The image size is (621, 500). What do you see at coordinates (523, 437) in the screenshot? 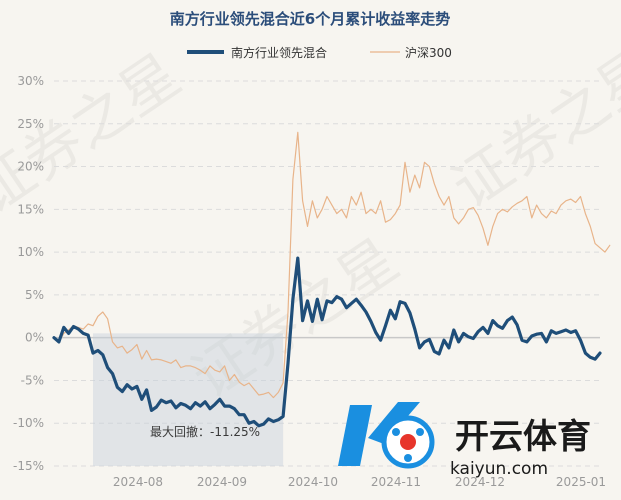
I see `logo-name: 开云体育` at bounding box center [523, 437].